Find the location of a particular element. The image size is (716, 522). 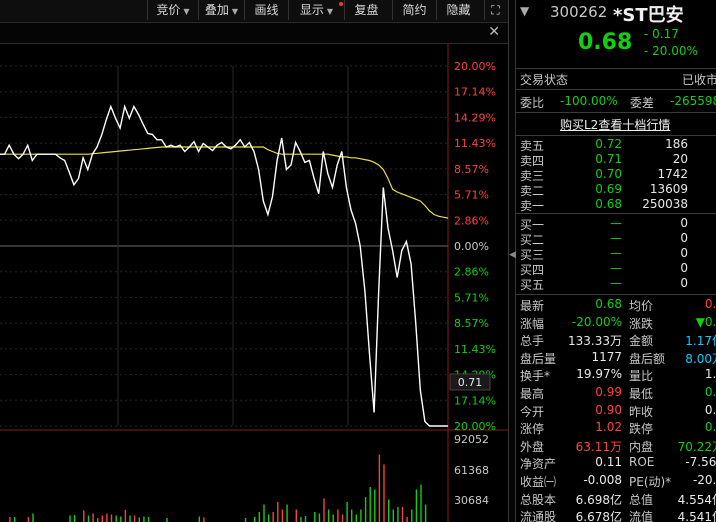

stats-label: 最低 is located at coordinates (641, 394).